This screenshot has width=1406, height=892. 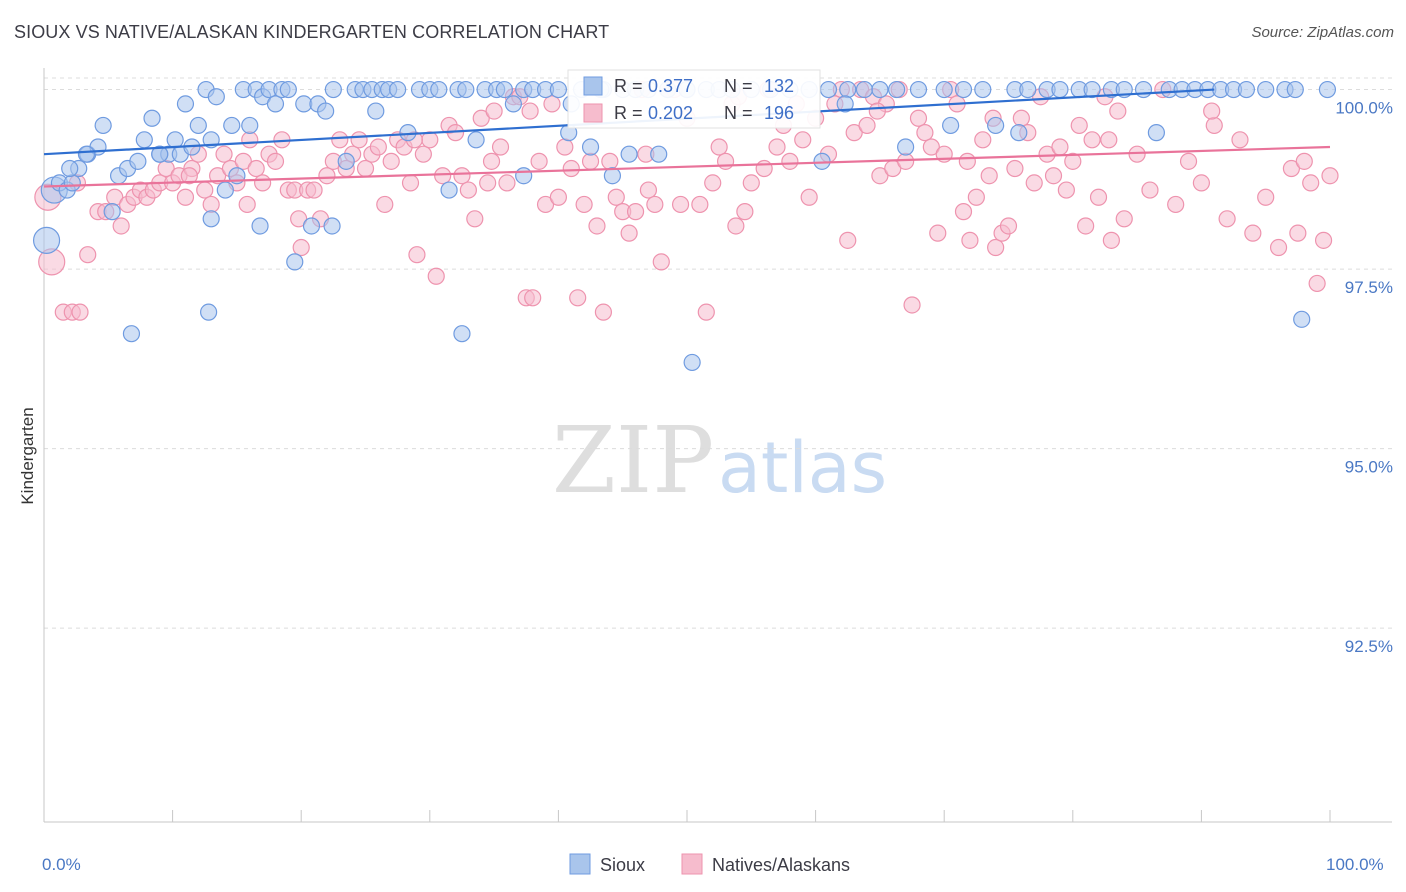 What do you see at coordinates (1369, 646) in the screenshot?
I see `y-tick-label: 92.5%` at bounding box center [1369, 646].